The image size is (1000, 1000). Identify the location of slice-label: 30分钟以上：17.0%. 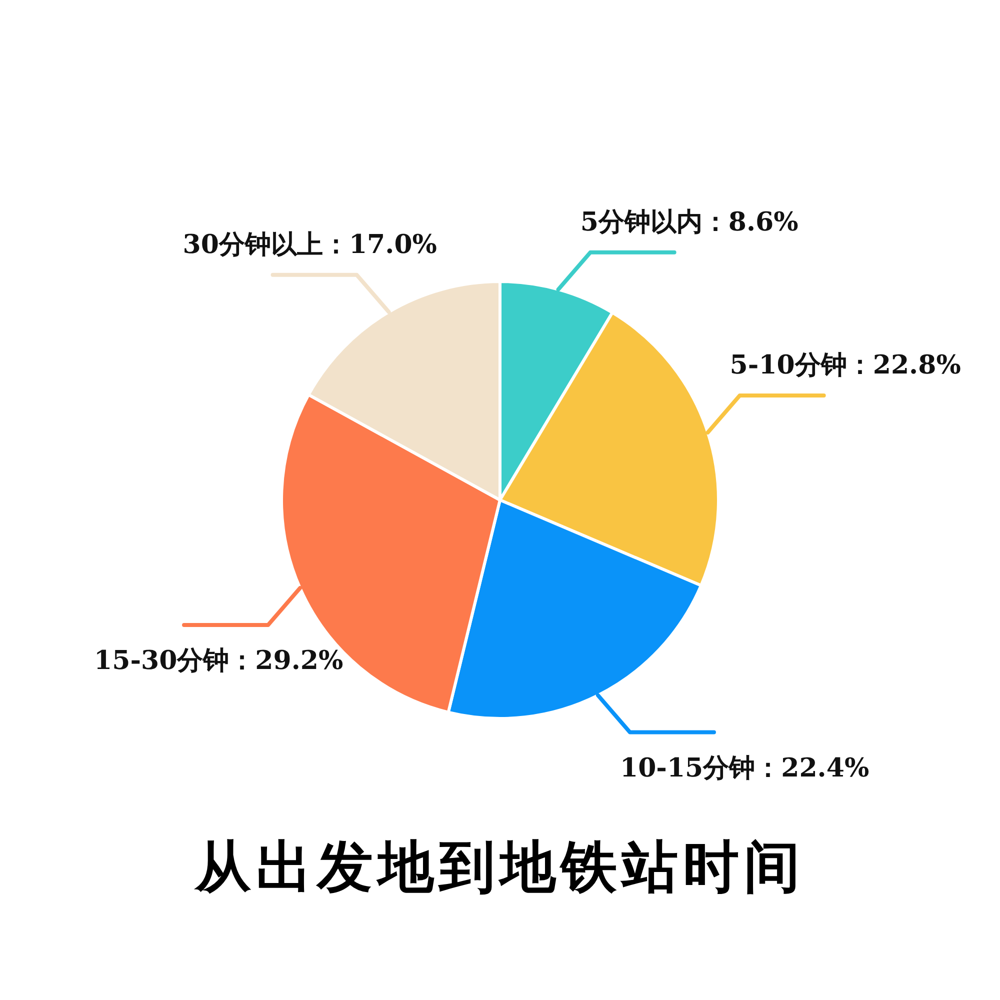
(310, 245).